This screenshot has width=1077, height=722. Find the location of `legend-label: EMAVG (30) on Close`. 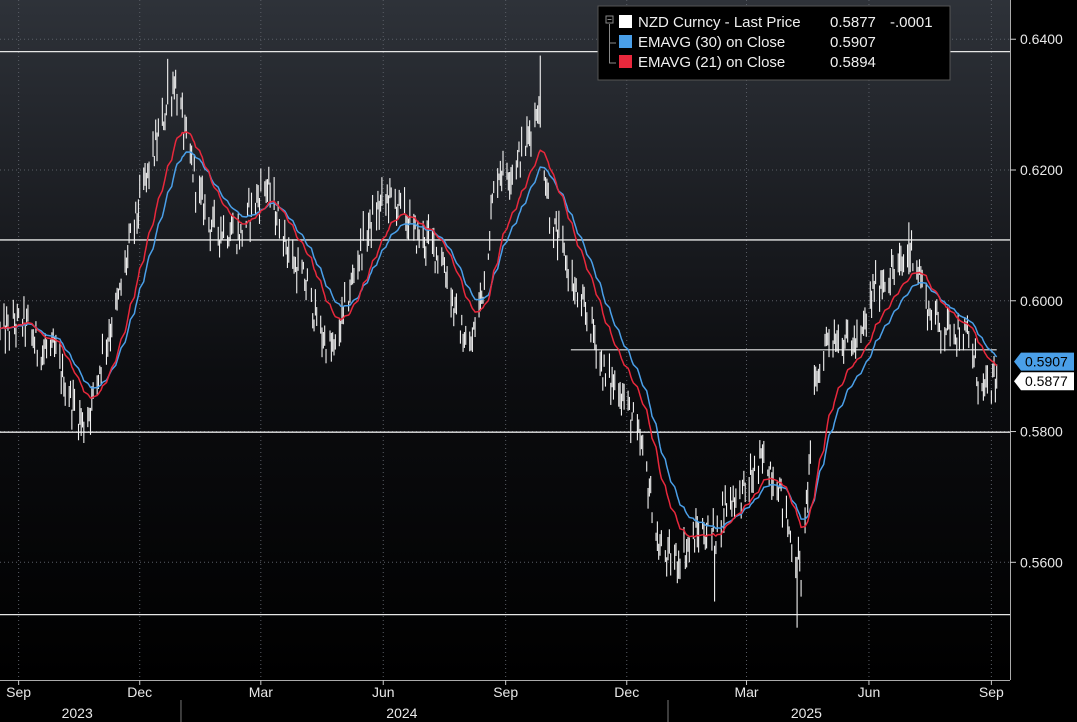

legend-label: EMAVG (30) on Close is located at coordinates (711, 42).